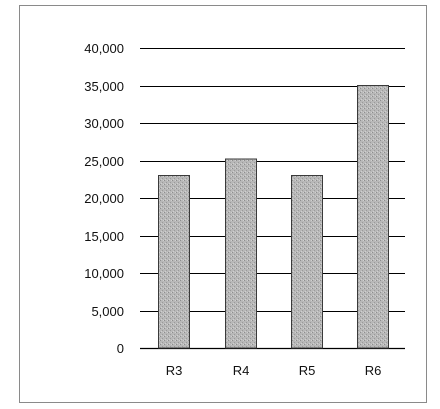 The width and height of the screenshot is (440, 409). What do you see at coordinates (274, 370) in the screenshot?
I see `x-axis-category-labels: R3 R4 R5 R6` at bounding box center [274, 370].